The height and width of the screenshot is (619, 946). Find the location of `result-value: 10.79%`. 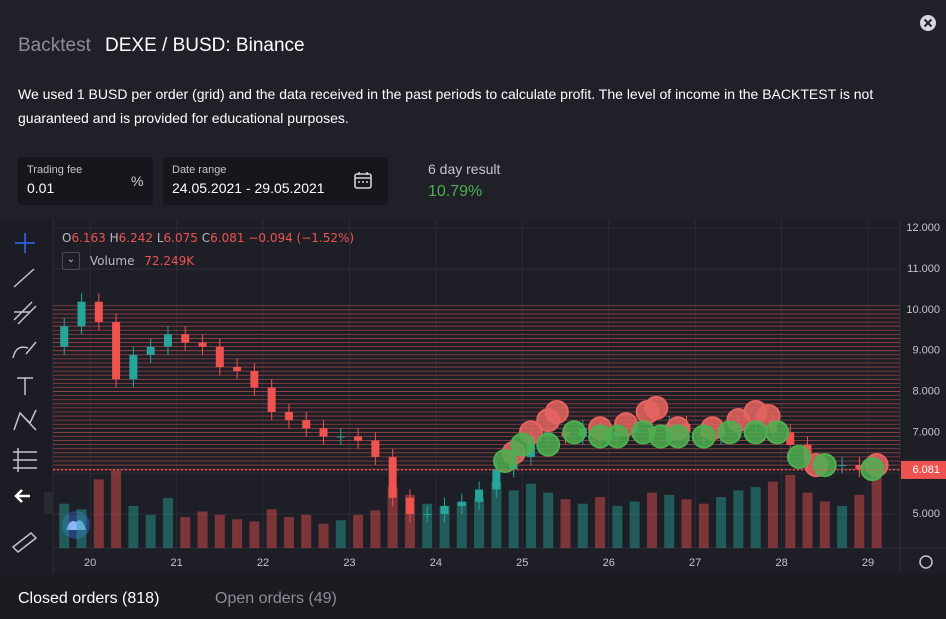

result-value: 10.79% is located at coordinates (455, 191).